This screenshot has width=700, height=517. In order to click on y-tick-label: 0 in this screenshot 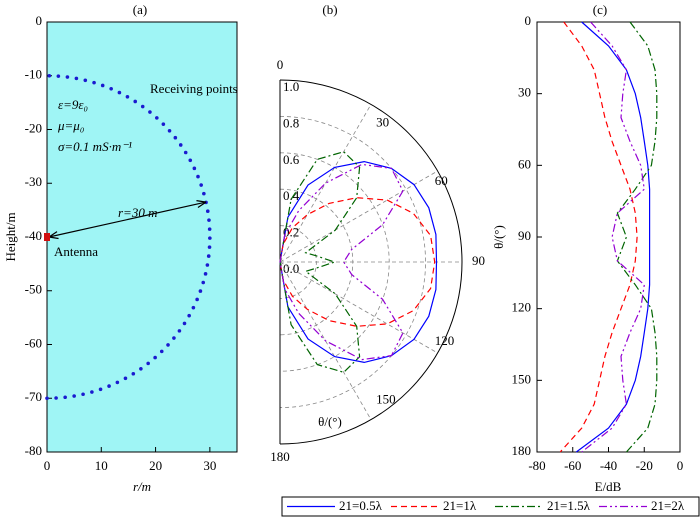, I will do `click(528, 20)`.